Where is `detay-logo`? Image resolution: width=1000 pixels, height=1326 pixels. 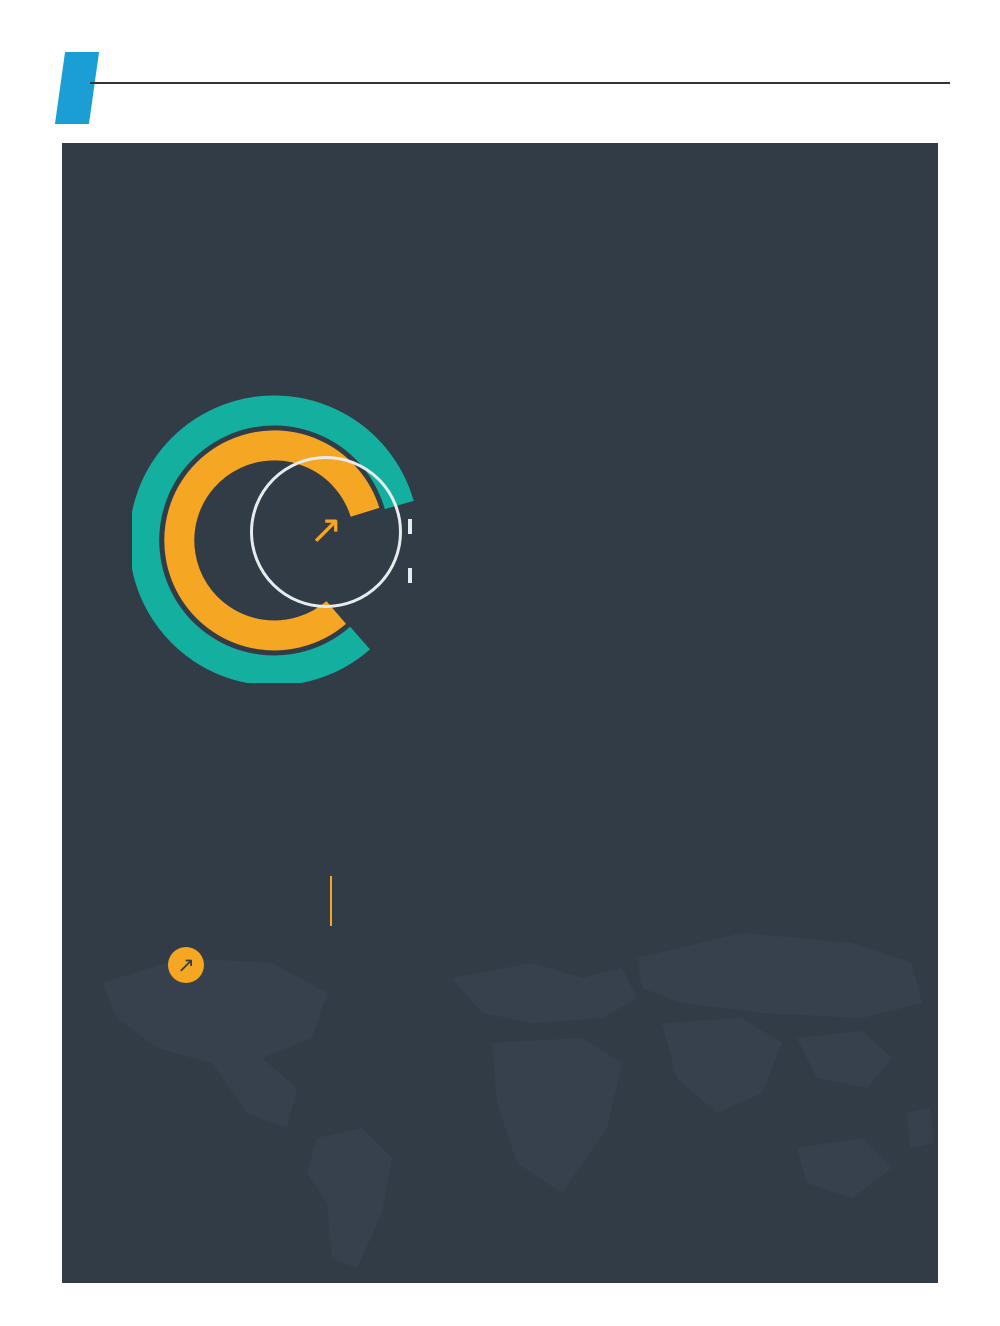
detay-logo is located at coordinates (77, 88).